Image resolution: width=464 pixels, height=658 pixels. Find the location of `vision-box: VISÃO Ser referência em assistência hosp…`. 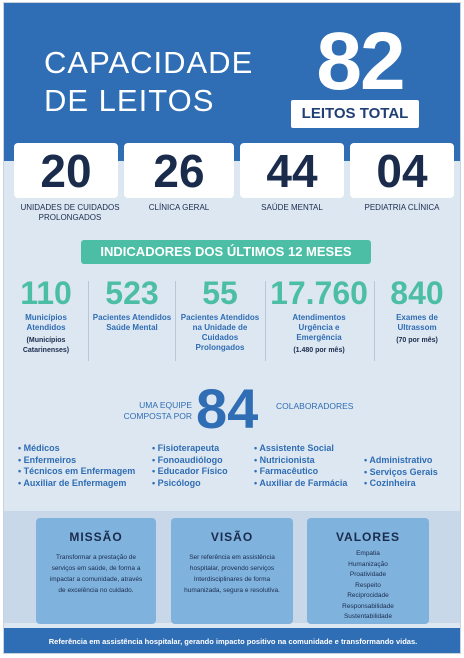

vision-box: VISÃO Ser referência em assistência hosp… is located at coordinates (232, 571).